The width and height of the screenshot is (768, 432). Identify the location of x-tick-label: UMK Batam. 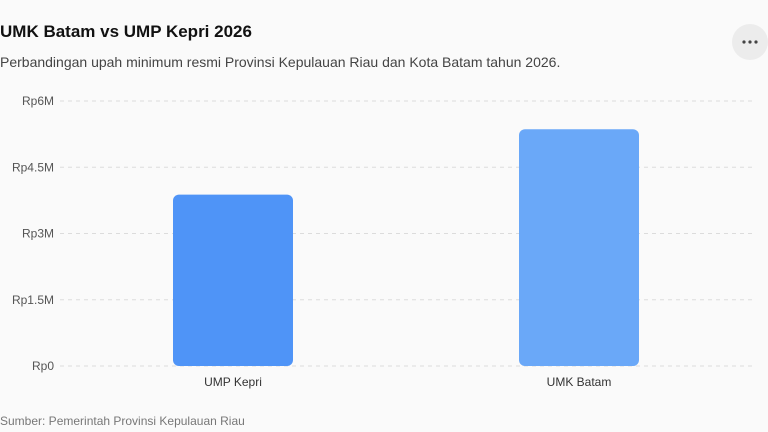
(579, 382).